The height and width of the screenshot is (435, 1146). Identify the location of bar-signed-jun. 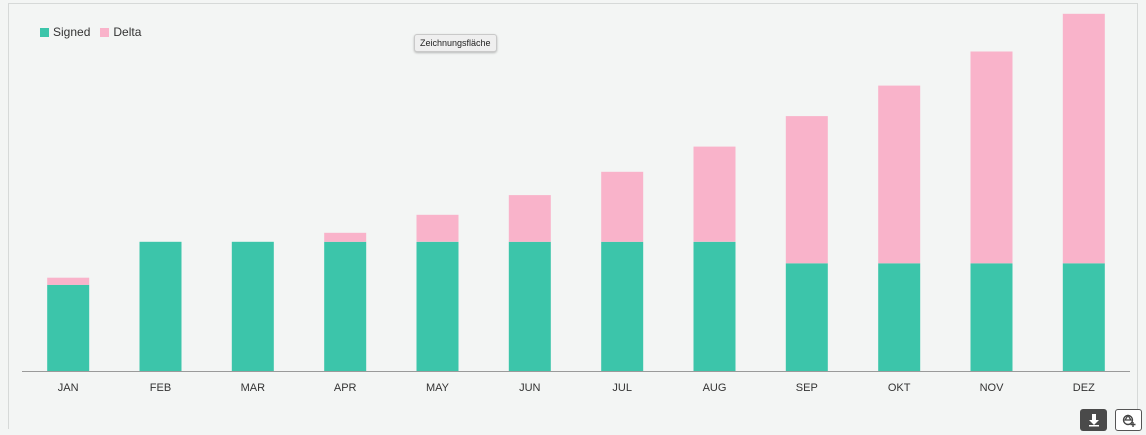
(529, 306).